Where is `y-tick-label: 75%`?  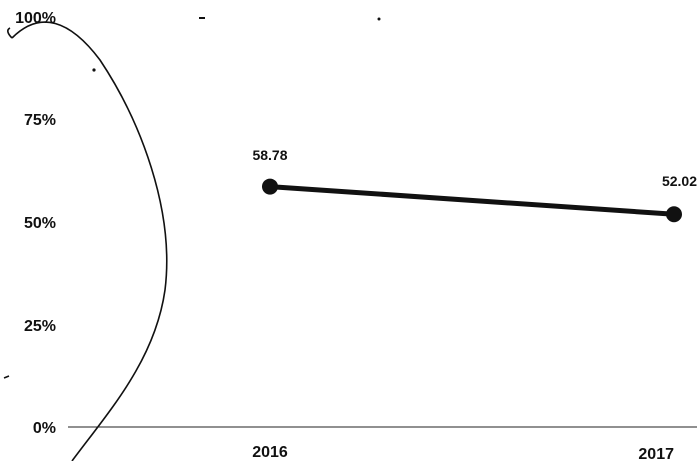
y-tick-label: 75% is located at coordinates (40, 120).